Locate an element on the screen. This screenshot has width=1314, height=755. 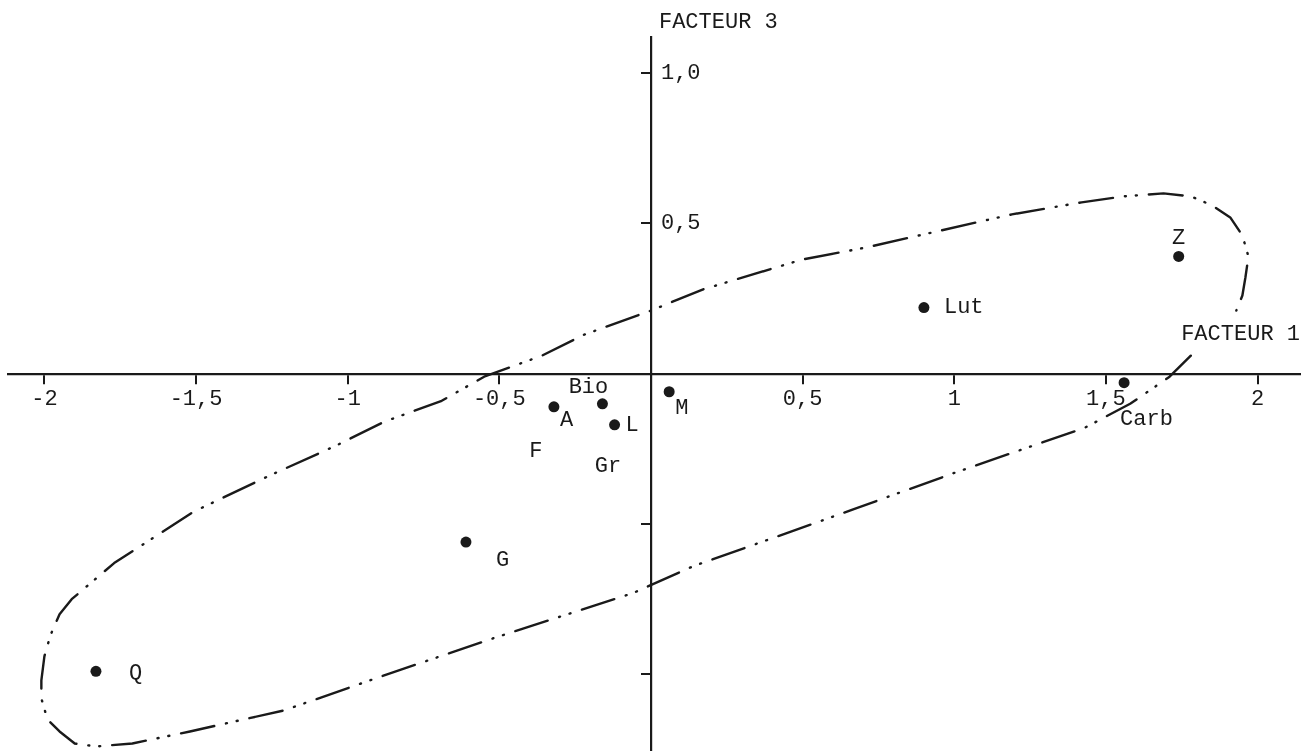
series-label: Bio is located at coordinates (588, 387).